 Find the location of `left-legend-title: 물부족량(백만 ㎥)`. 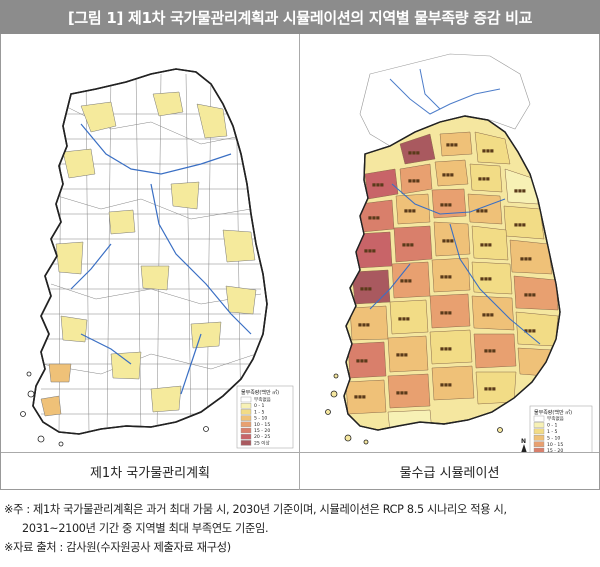

left-legend-title: 물부족량(백만 ㎥) is located at coordinates (260, 392).